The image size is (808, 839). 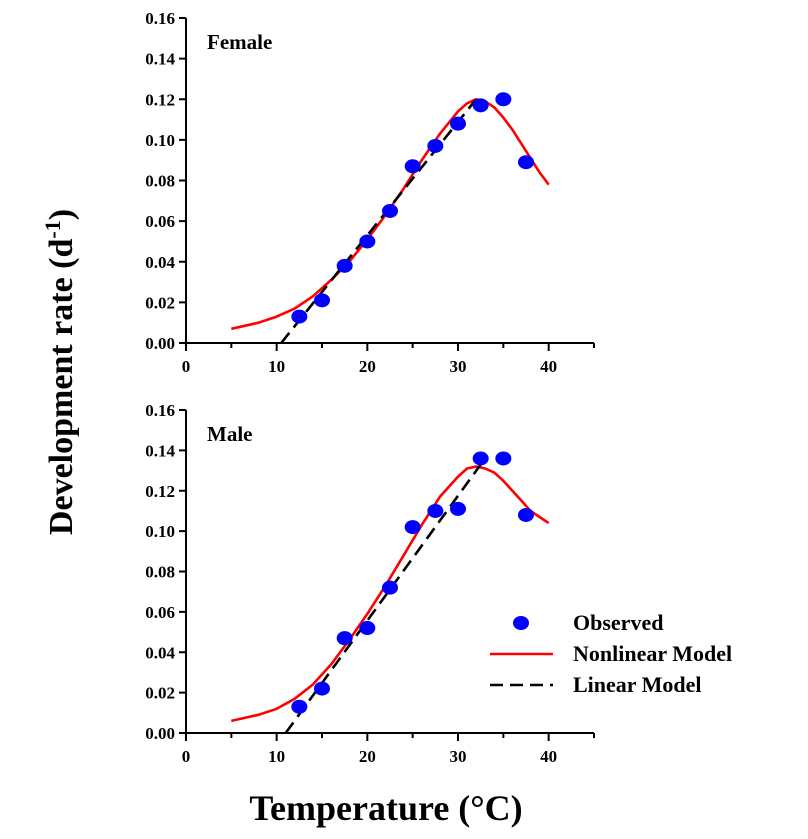 I want to click on y-axis-title: Development rate (d-1), so click(x=60, y=372).